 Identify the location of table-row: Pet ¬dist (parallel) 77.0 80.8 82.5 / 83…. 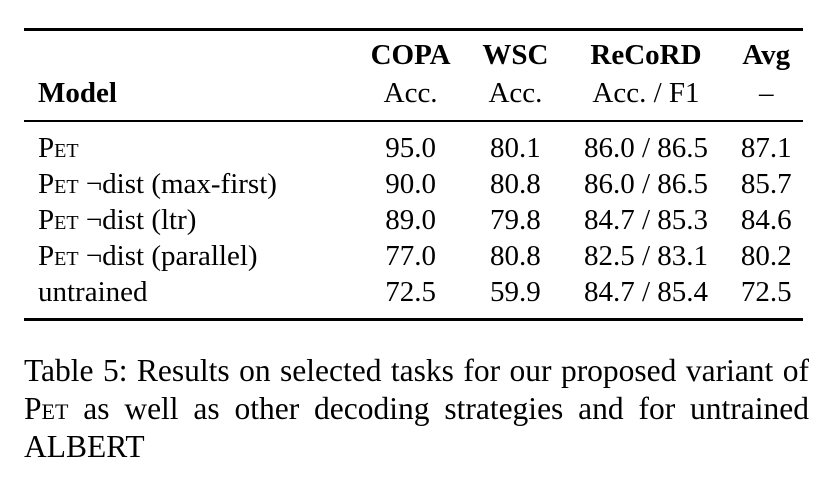
(413, 256).